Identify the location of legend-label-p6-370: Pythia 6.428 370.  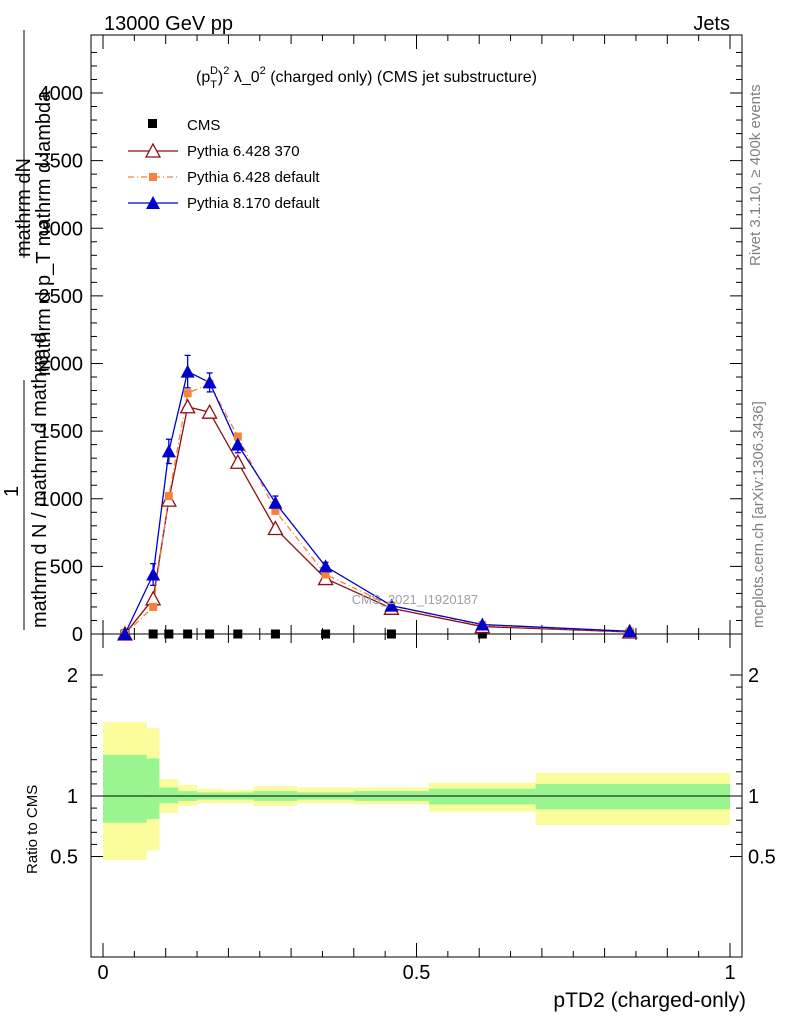
(243, 151).